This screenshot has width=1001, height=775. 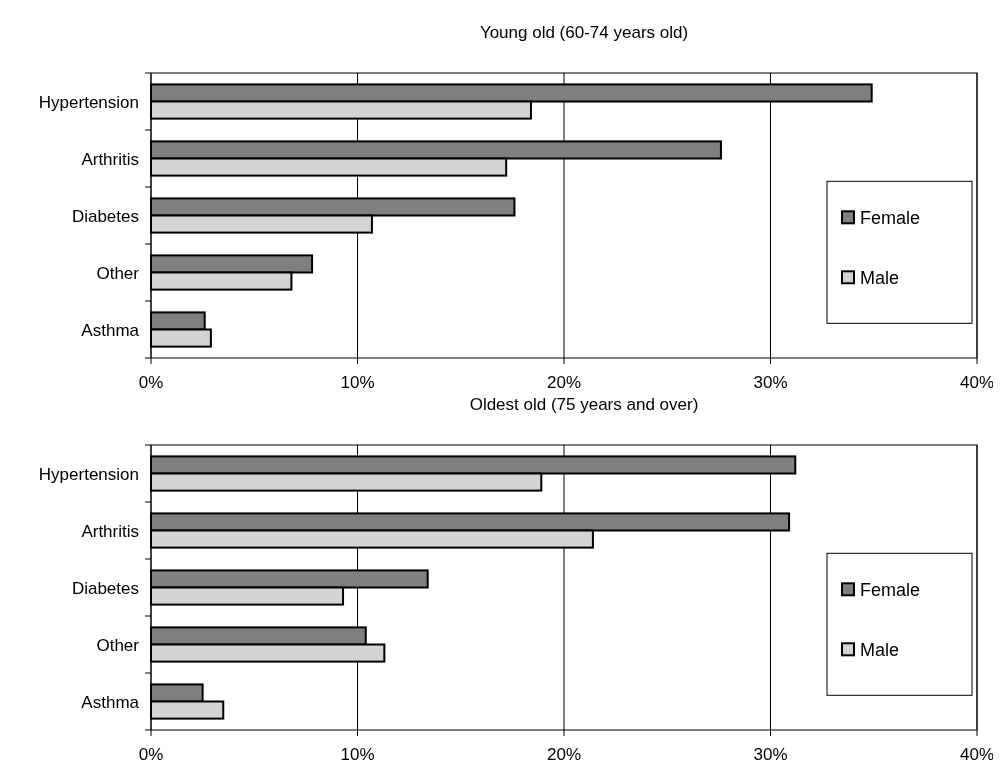 What do you see at coordinates (584, 32) in the screenshot?
I see `chart-title: Young old (60-74 years old)` at bounding box center [584, 32].